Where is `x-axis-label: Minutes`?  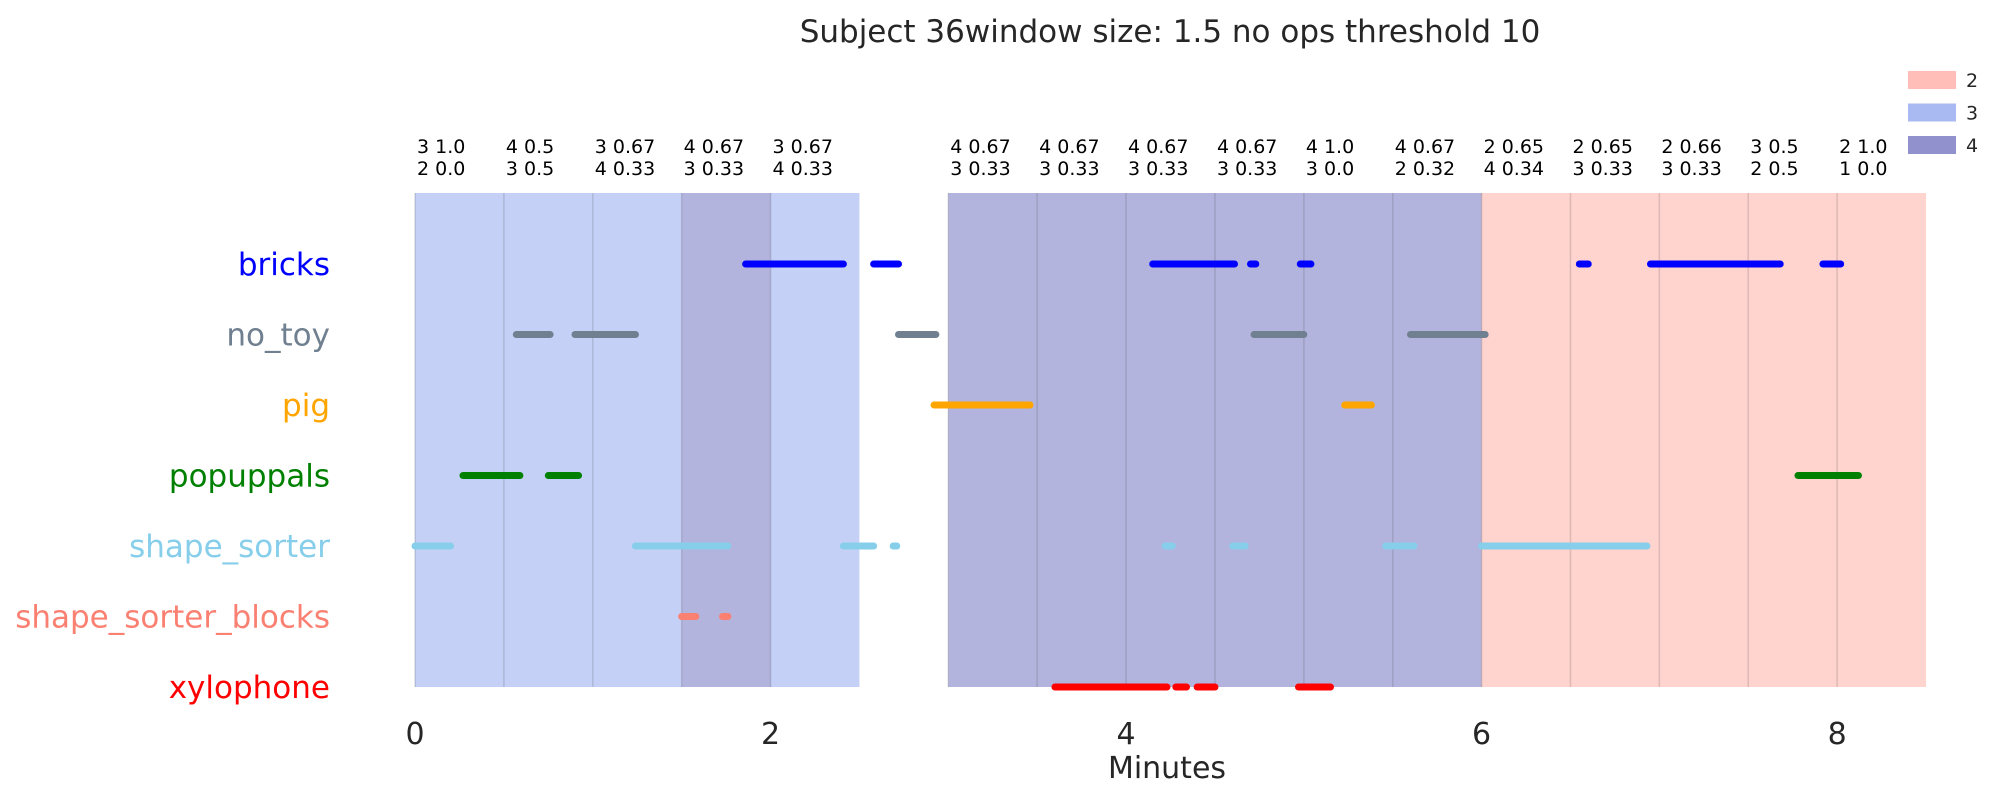
x-axis-label: Minutes is located at coordinates (1167, 768).